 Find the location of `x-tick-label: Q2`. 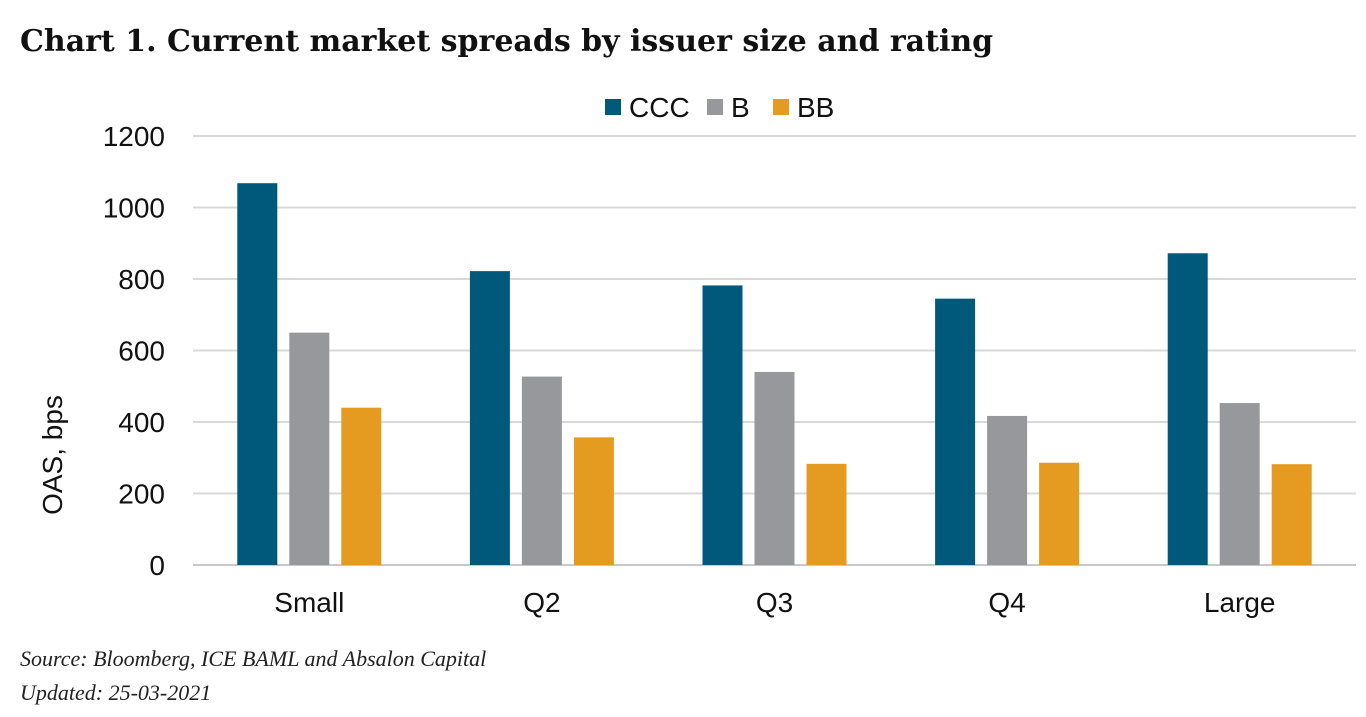

x-tick-label: Q2 is located at coordinates (541, 602).